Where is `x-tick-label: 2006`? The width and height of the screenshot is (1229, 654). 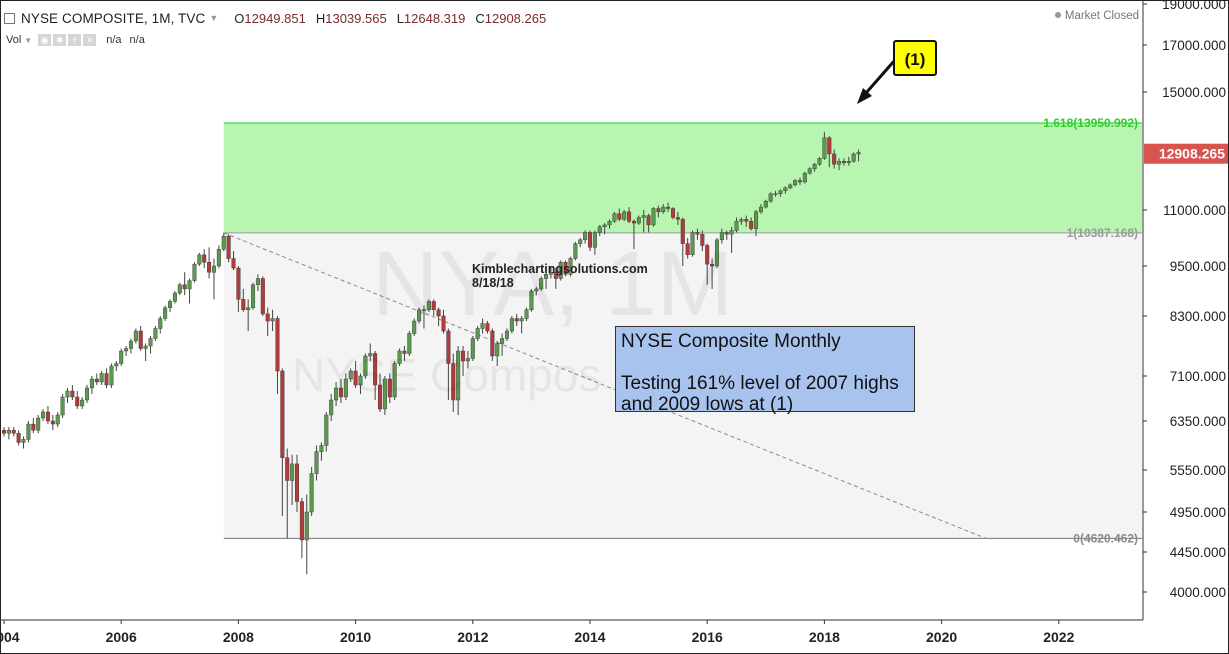
x-tick-label: 2006 is located at coordinates (121, 637).